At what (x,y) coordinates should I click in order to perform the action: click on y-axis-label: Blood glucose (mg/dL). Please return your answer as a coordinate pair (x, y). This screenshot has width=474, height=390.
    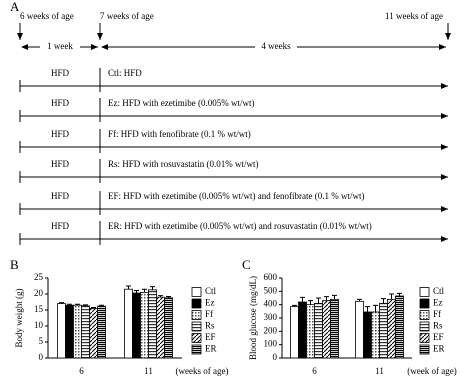
    Looking at the image, I should click on (253, 318).